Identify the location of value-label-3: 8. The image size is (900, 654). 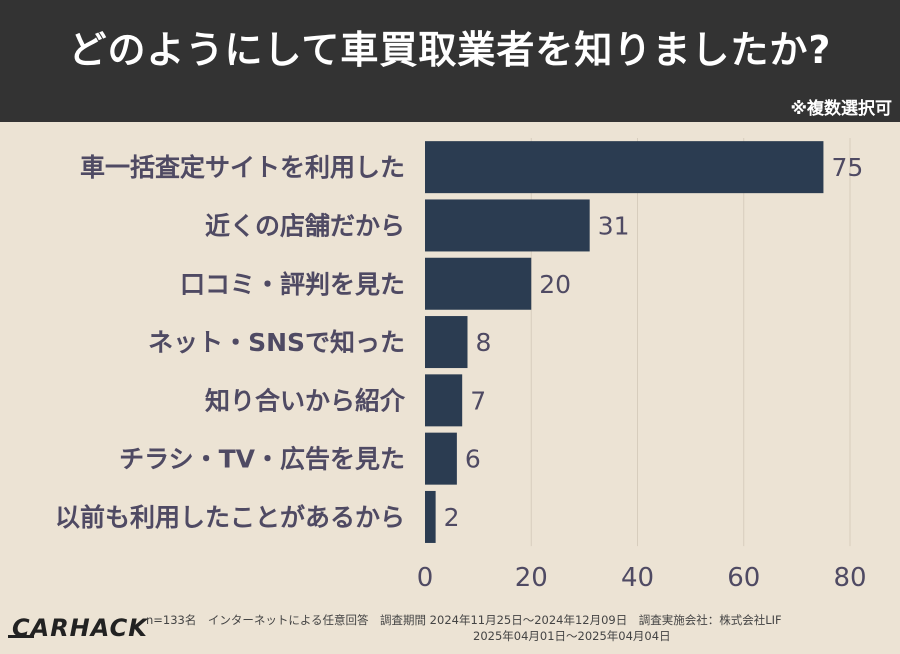
(484, 342).